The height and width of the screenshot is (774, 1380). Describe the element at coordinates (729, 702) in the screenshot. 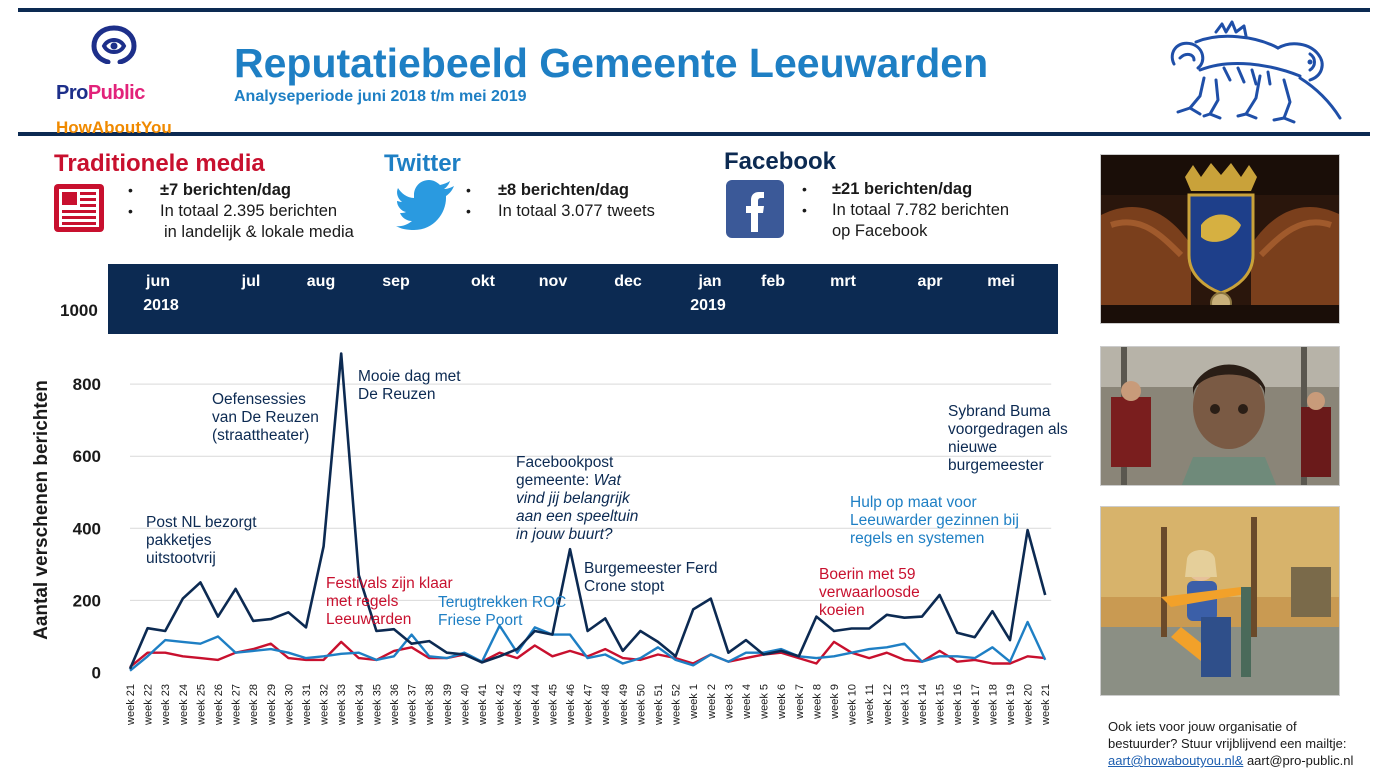

I see `x-tick-label: week 3` at that location.